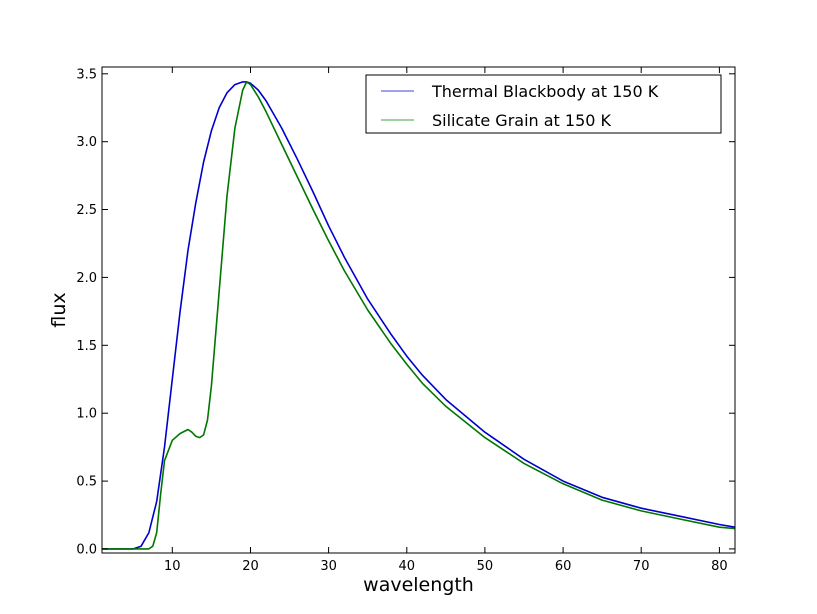 This screenshot has height=614, width=817. What do you see at coordinates (86, 74) in the screenshot?
I see `y-tick-label: 3.5` at bounding box center [86, 74].